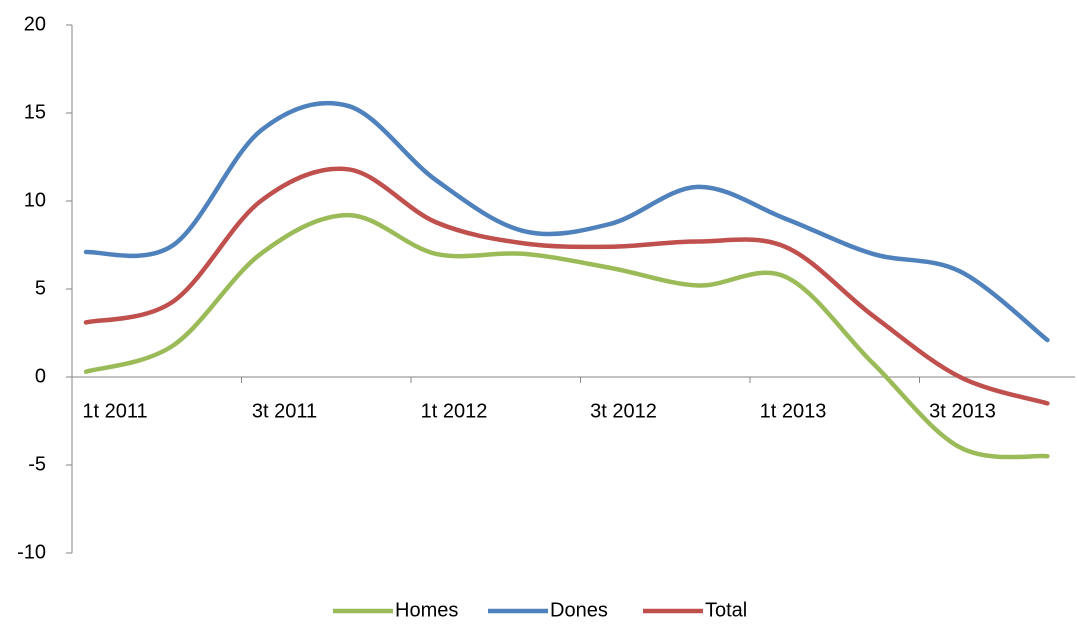 The width and height of the screenshot is (1078, 626). What do you see at coordinates (40, 376) in the screenshot?
I see `y-tick-label: 0` at bounding box center [40, 376].